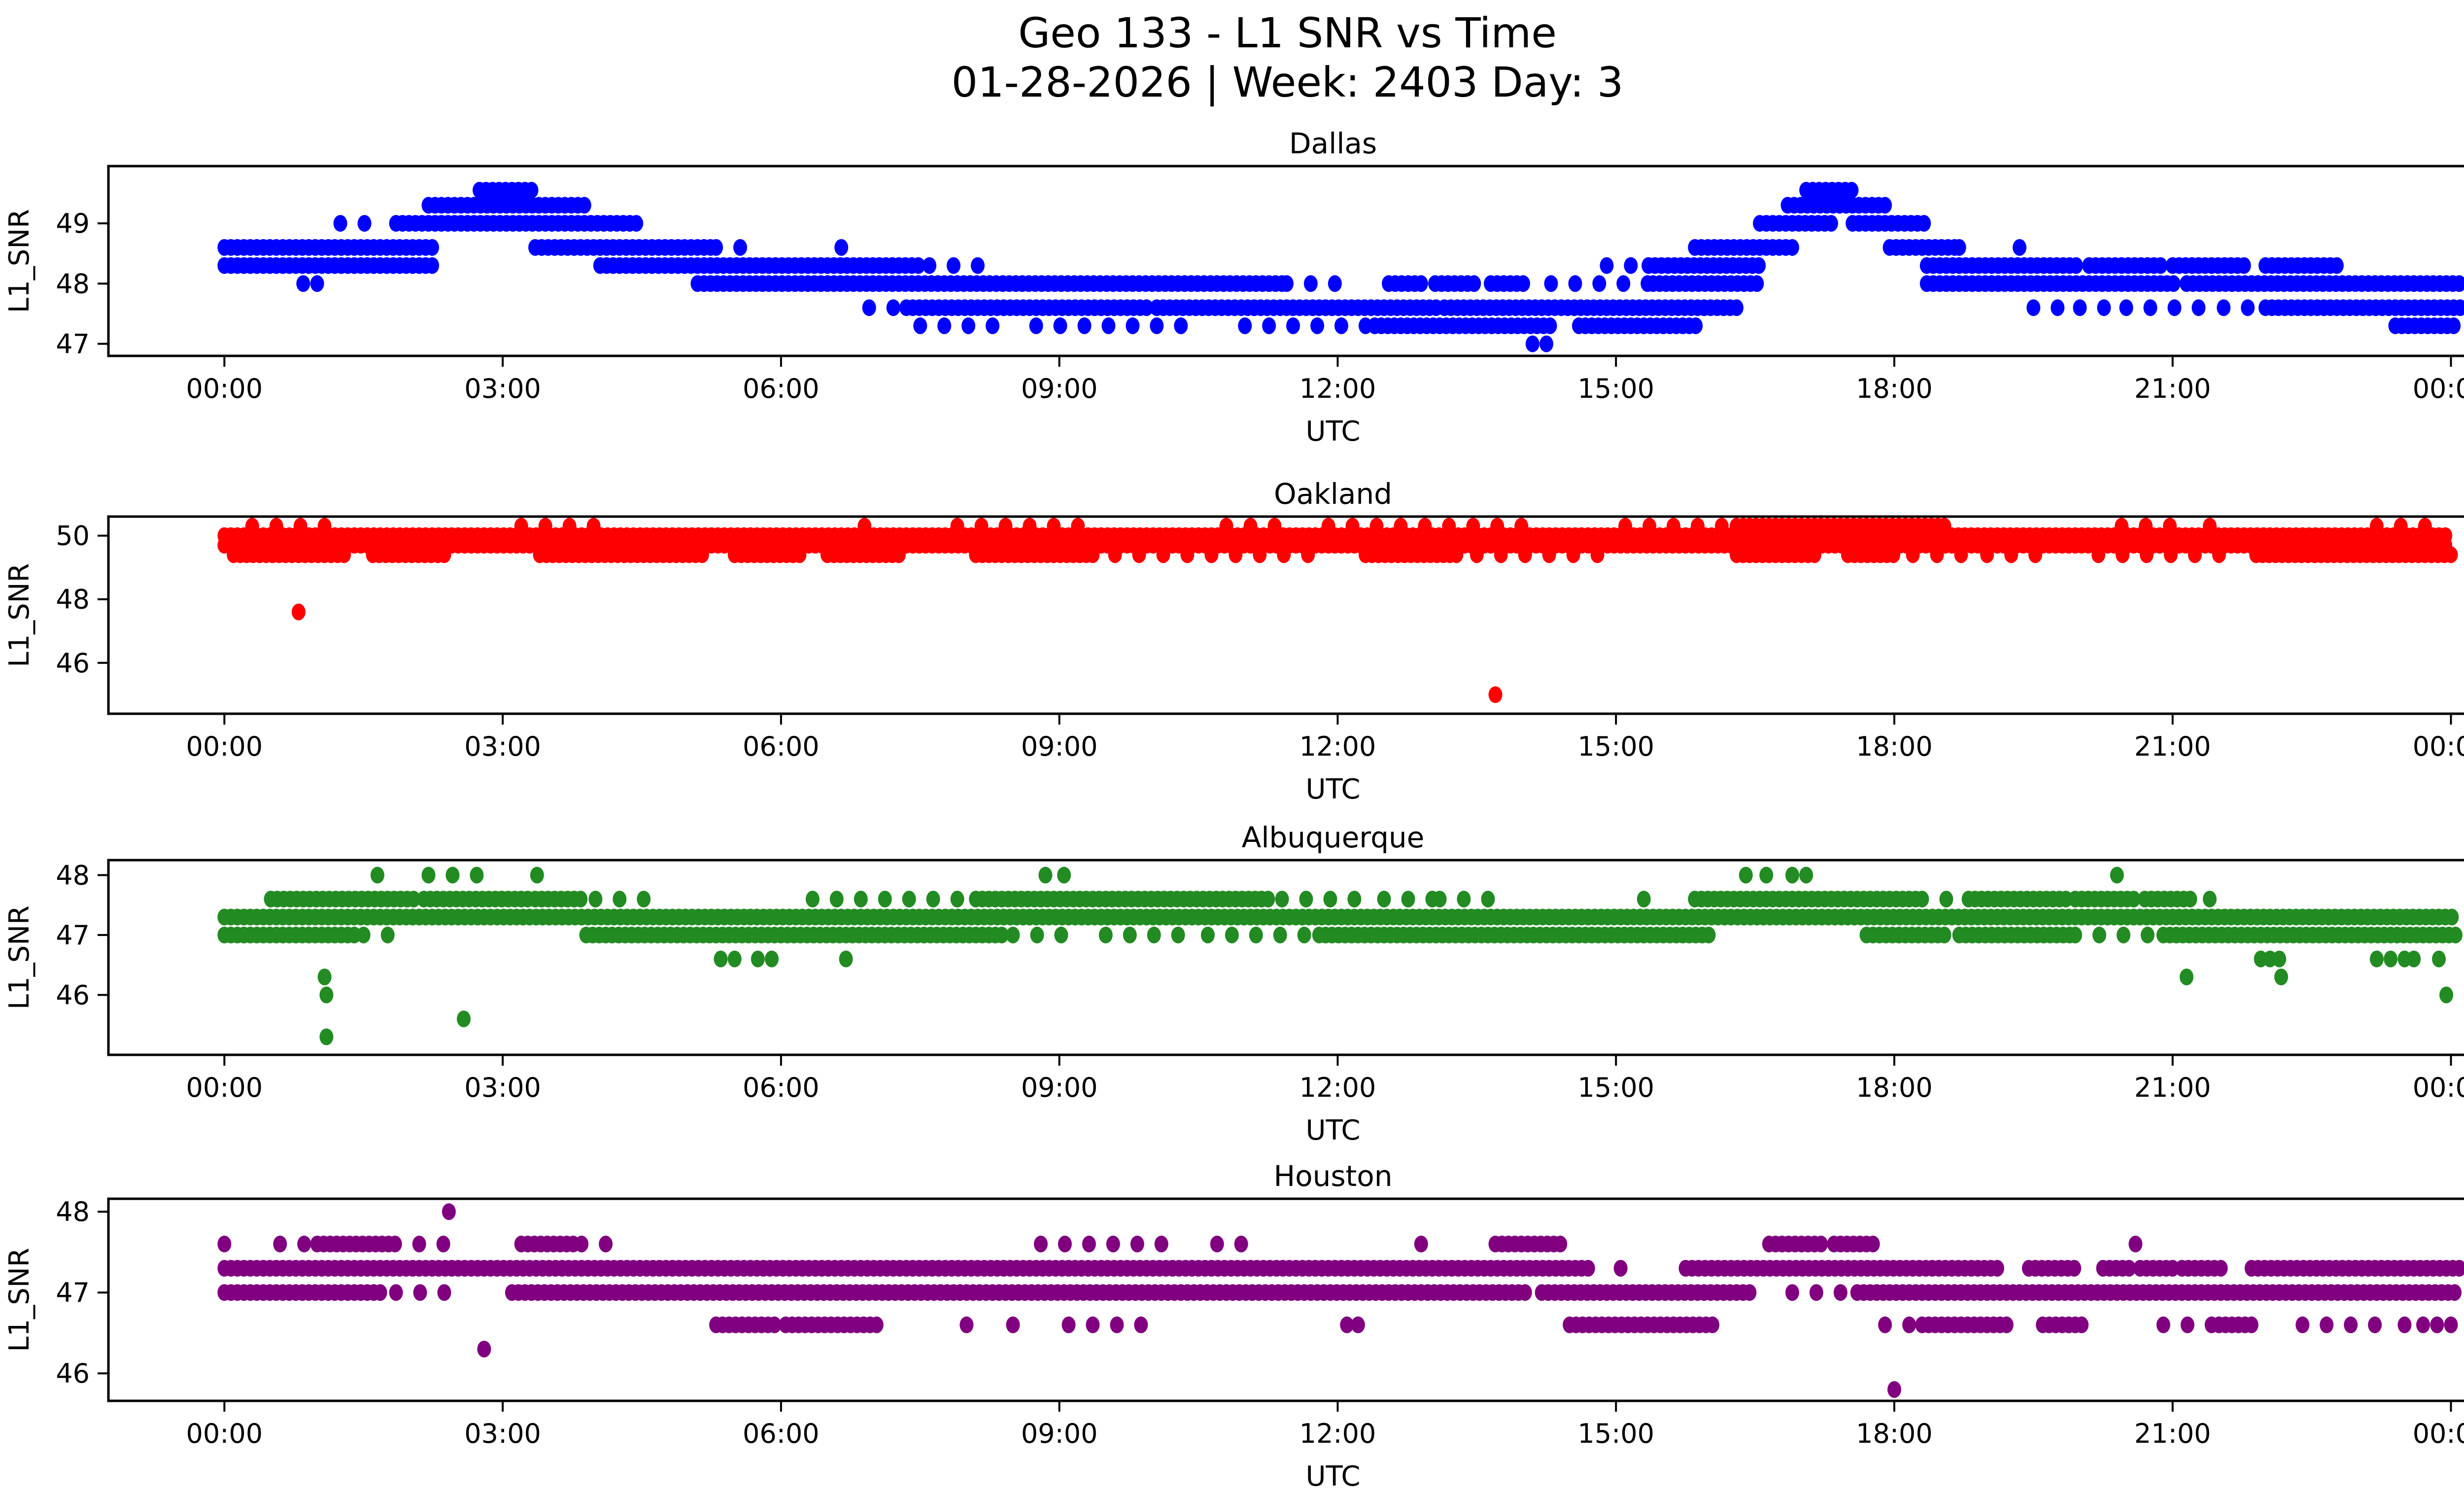 Image resolution: width=2464 pixels, height=1495 pixels. I want to click on y-axis: 46 48 50 L1_SNR, so click(55, 600).